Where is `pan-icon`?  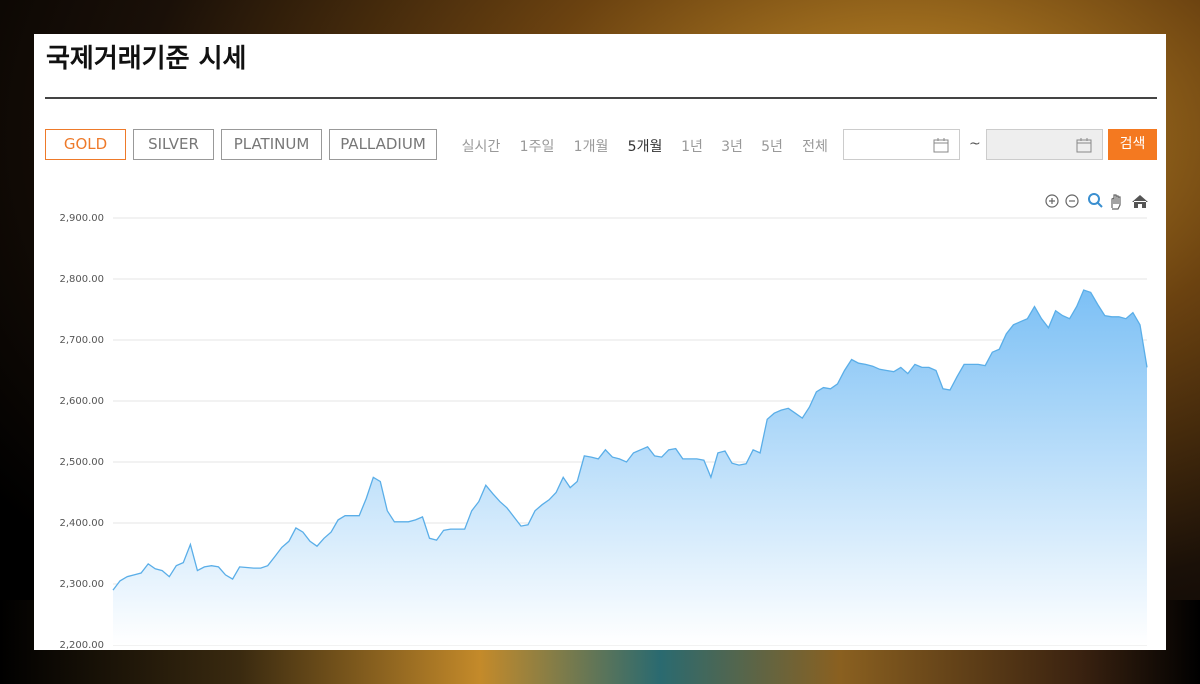
pan-icon is located at coordinates (1116, 202).